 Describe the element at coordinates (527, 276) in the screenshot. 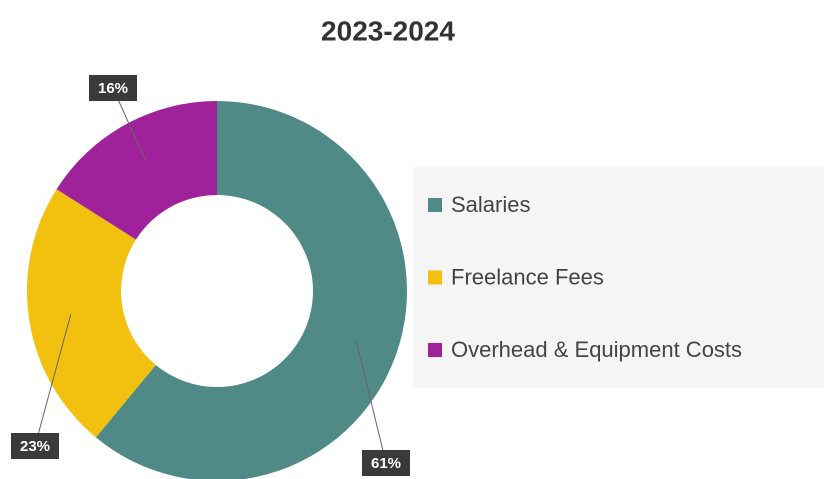

I see `legend-label: Freelance Fees` at that location.